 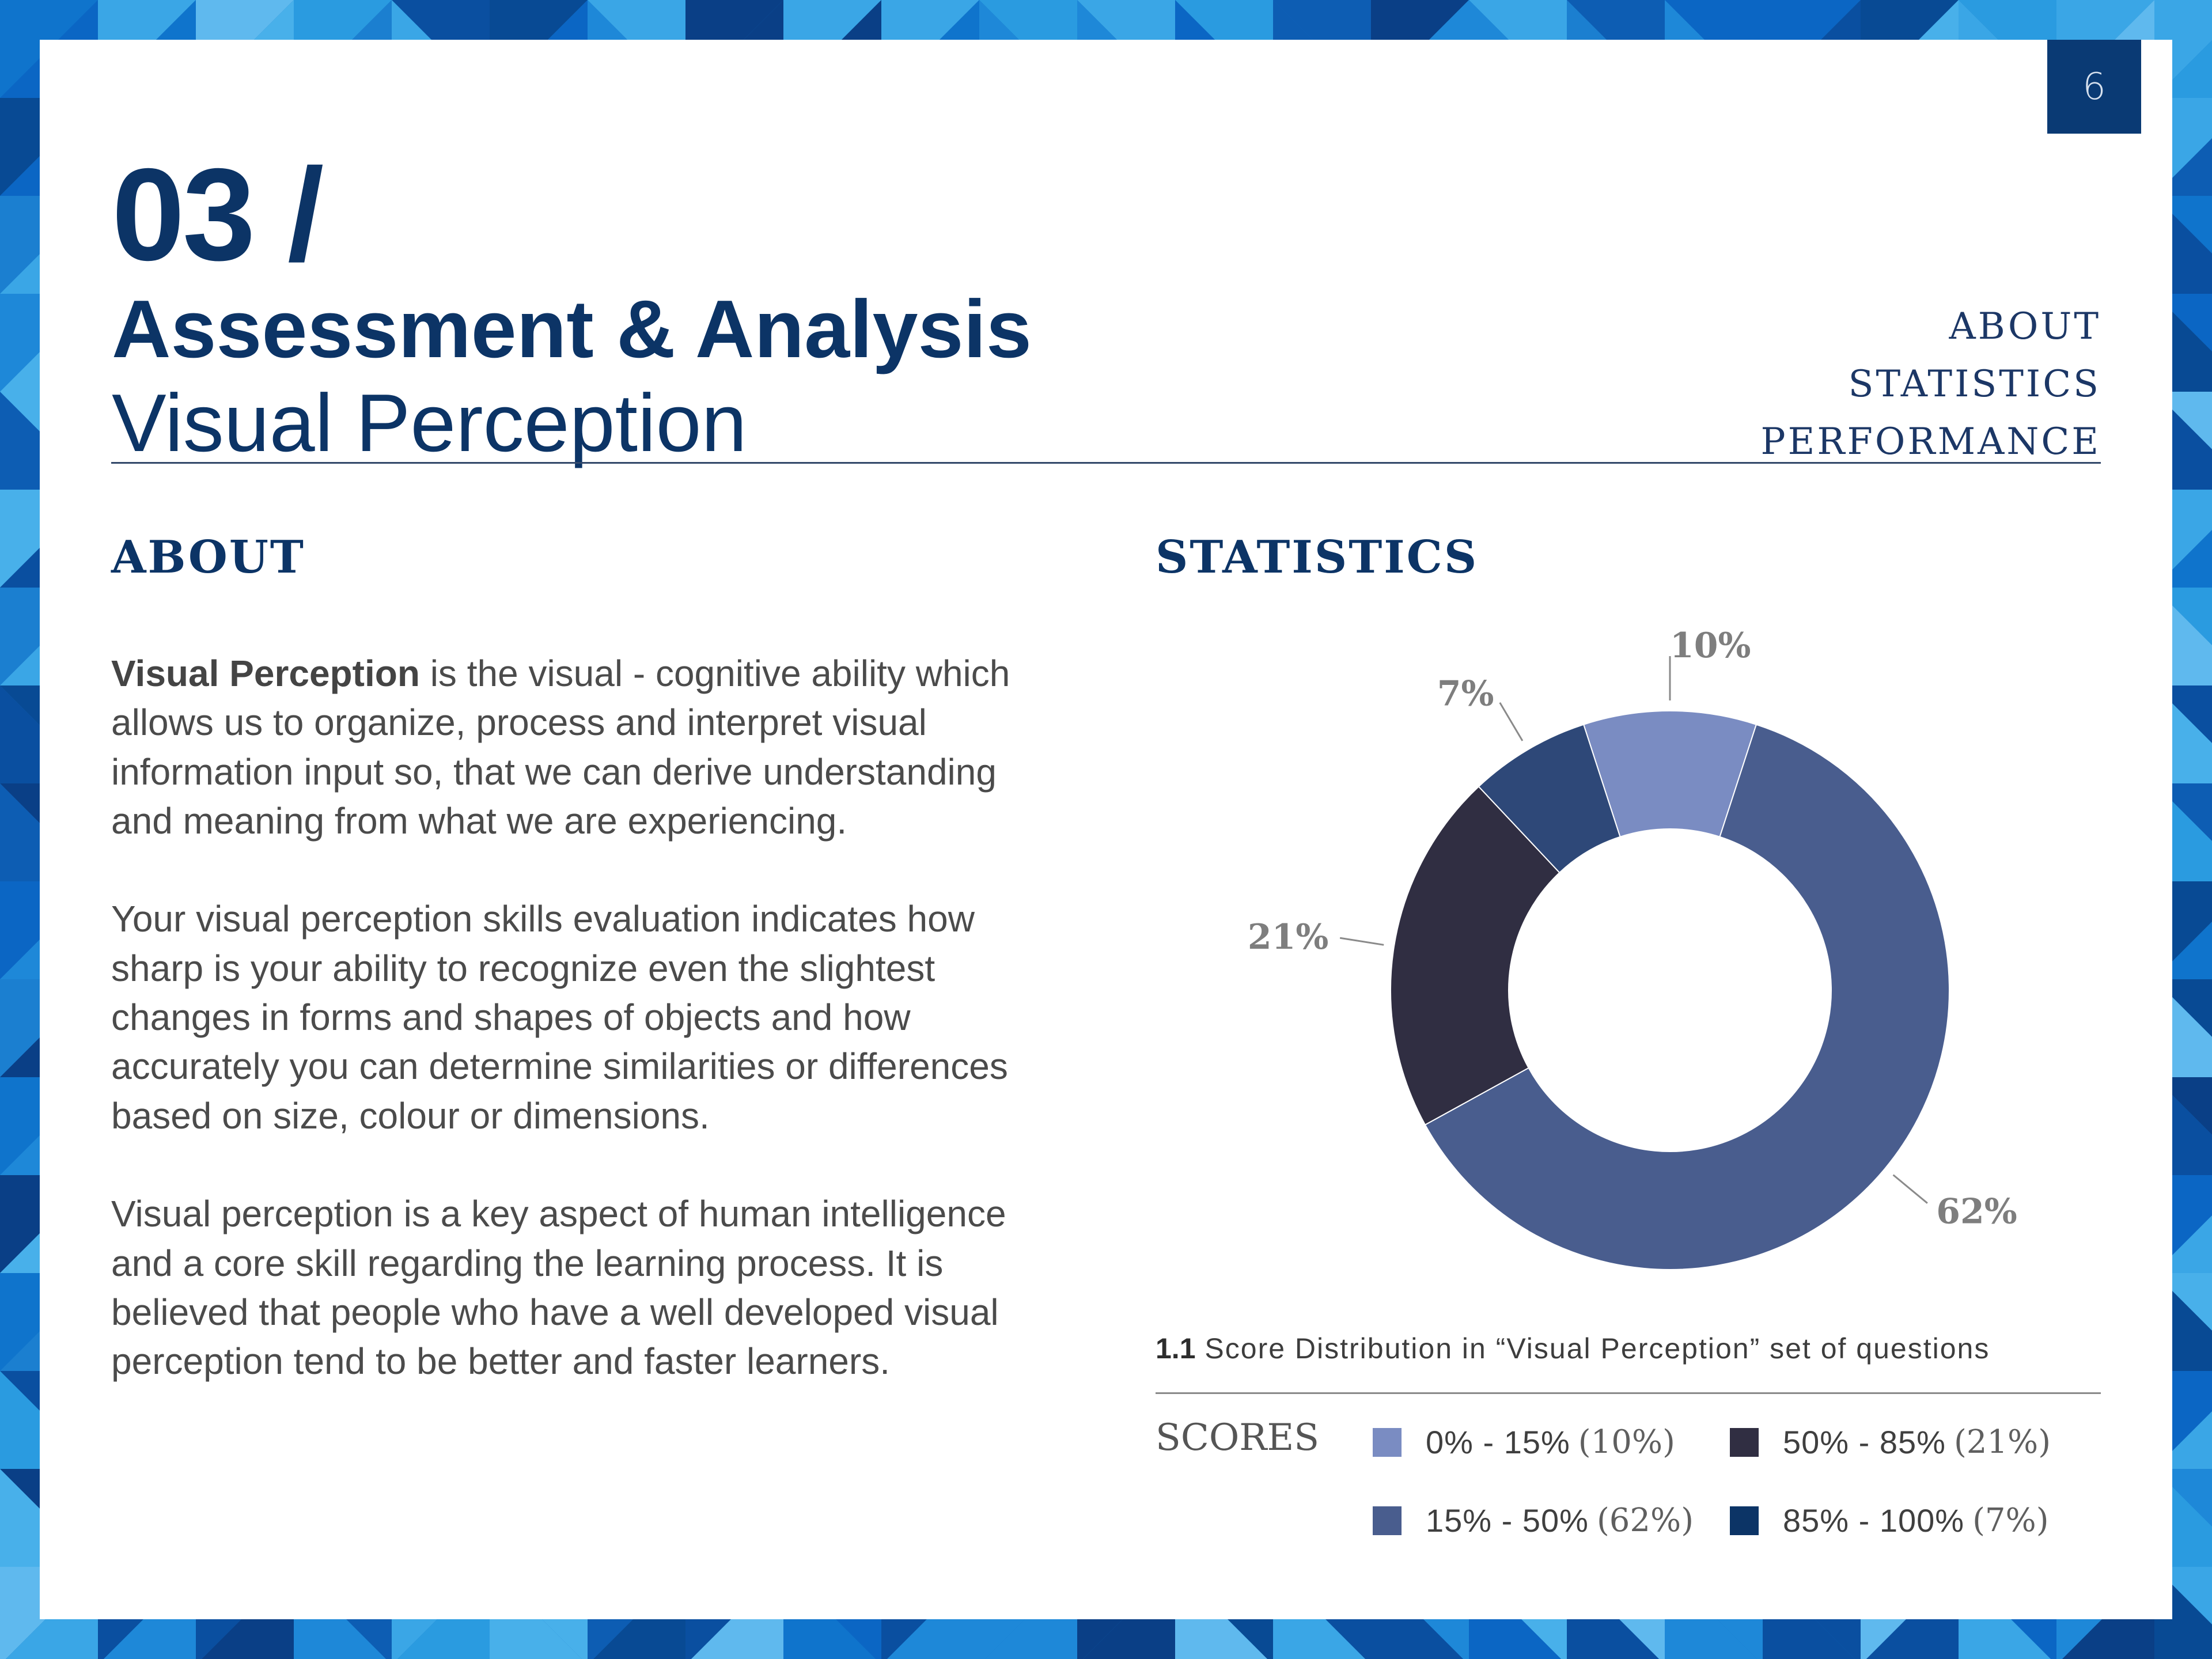 What do you see at coordinates (1106, 463) in the screenshot?
I see `header-divider` at bounding box center [1106, 463].